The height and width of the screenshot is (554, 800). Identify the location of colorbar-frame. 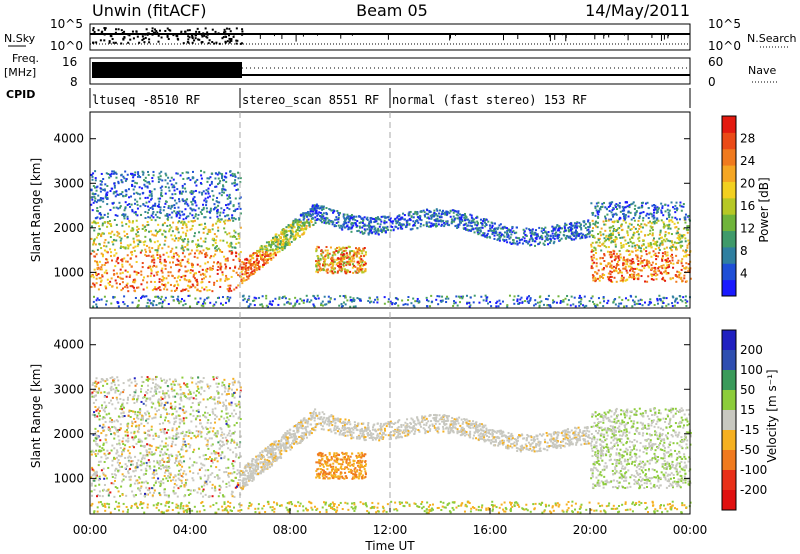
(729, 206).